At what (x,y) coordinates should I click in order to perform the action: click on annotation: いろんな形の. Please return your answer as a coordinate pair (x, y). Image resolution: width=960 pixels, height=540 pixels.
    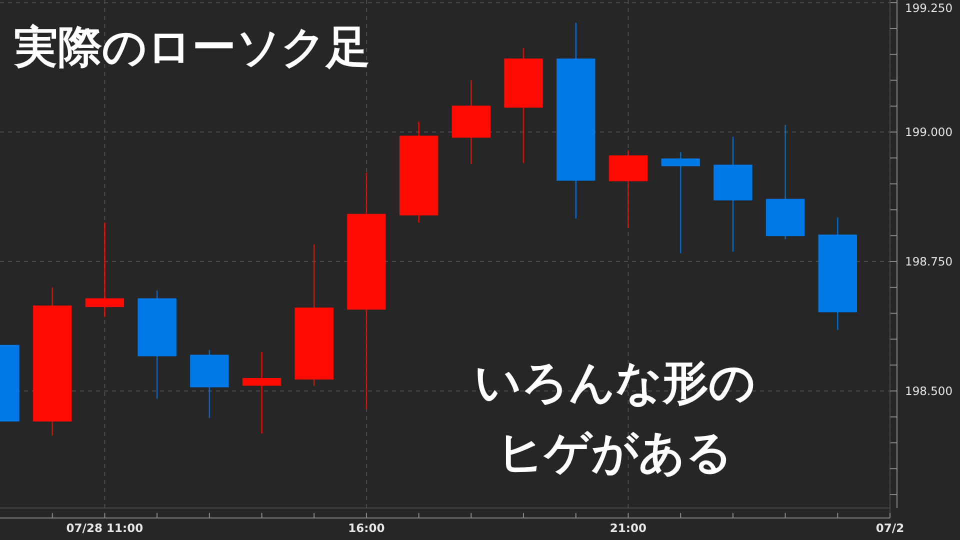
    Looking at the image, I should click on (615, 382).